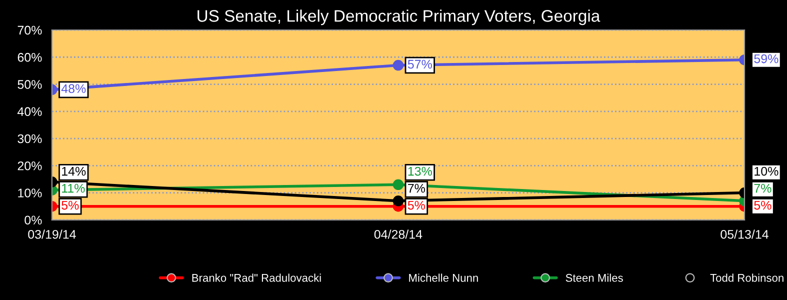 The width and height of the screenshot is (787, 300). Describe the element at coordinates (30, 139) in the screenshot. I see `y-tick-label: 30%` at that location.